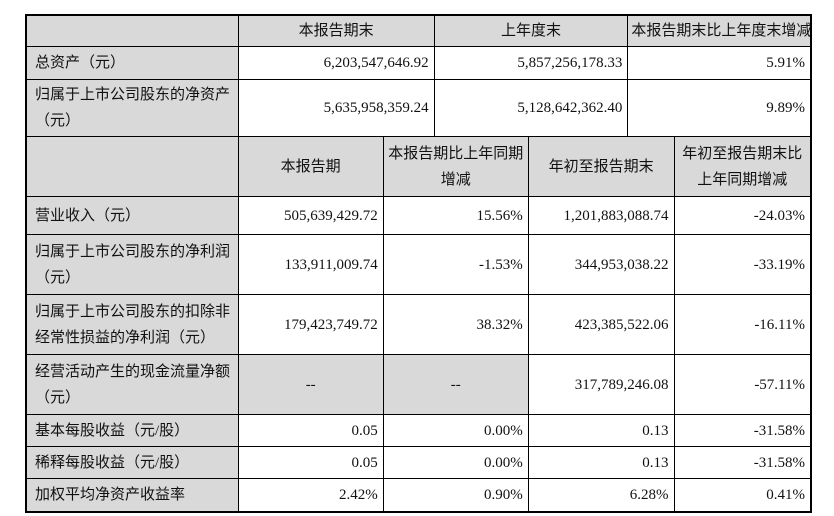 This screenshot has height=516, width=834. Describe the element at coordinates (310, 324) in the screenshot. I see `value-cell: 179,423,749.72` at that location.